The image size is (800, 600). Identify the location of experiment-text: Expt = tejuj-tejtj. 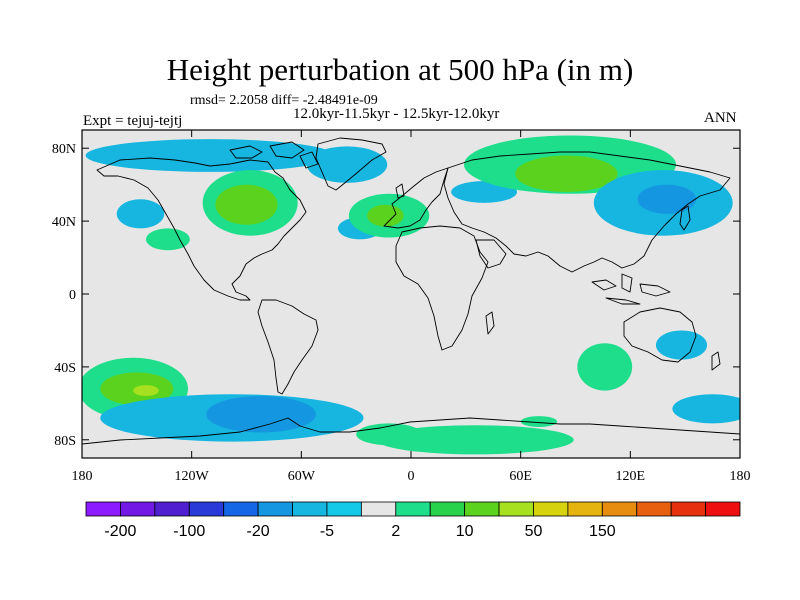
(133, 121).